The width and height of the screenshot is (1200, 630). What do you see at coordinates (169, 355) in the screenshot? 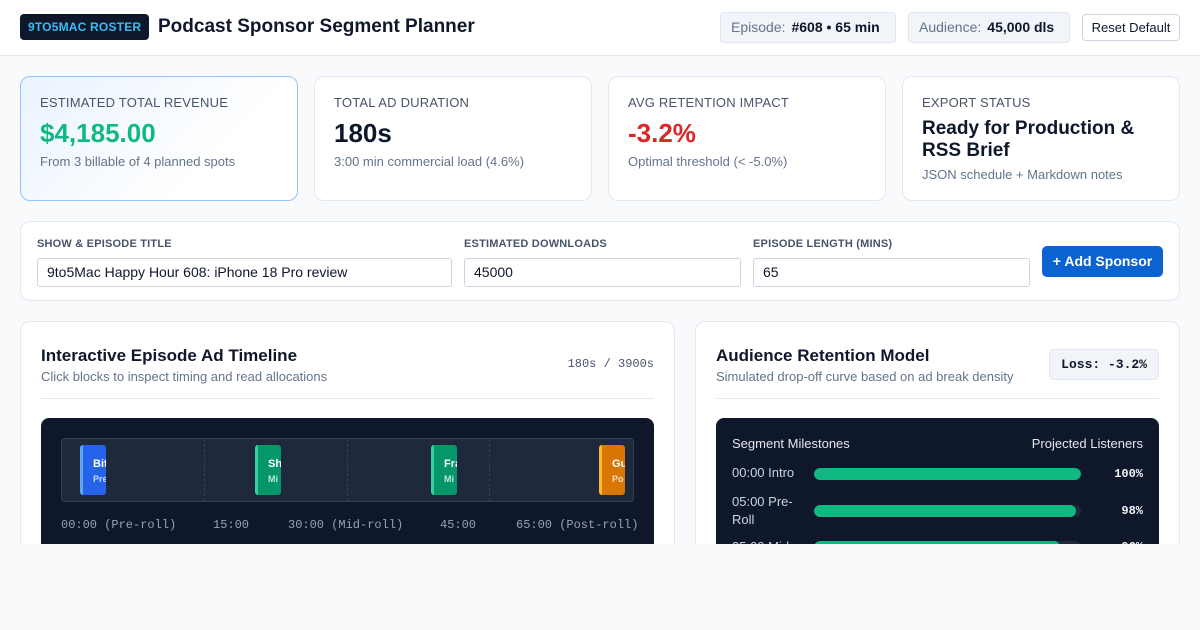
I see `timeline-title: Interactive Episode Ad Timeline` at bounding box center [169, 355].